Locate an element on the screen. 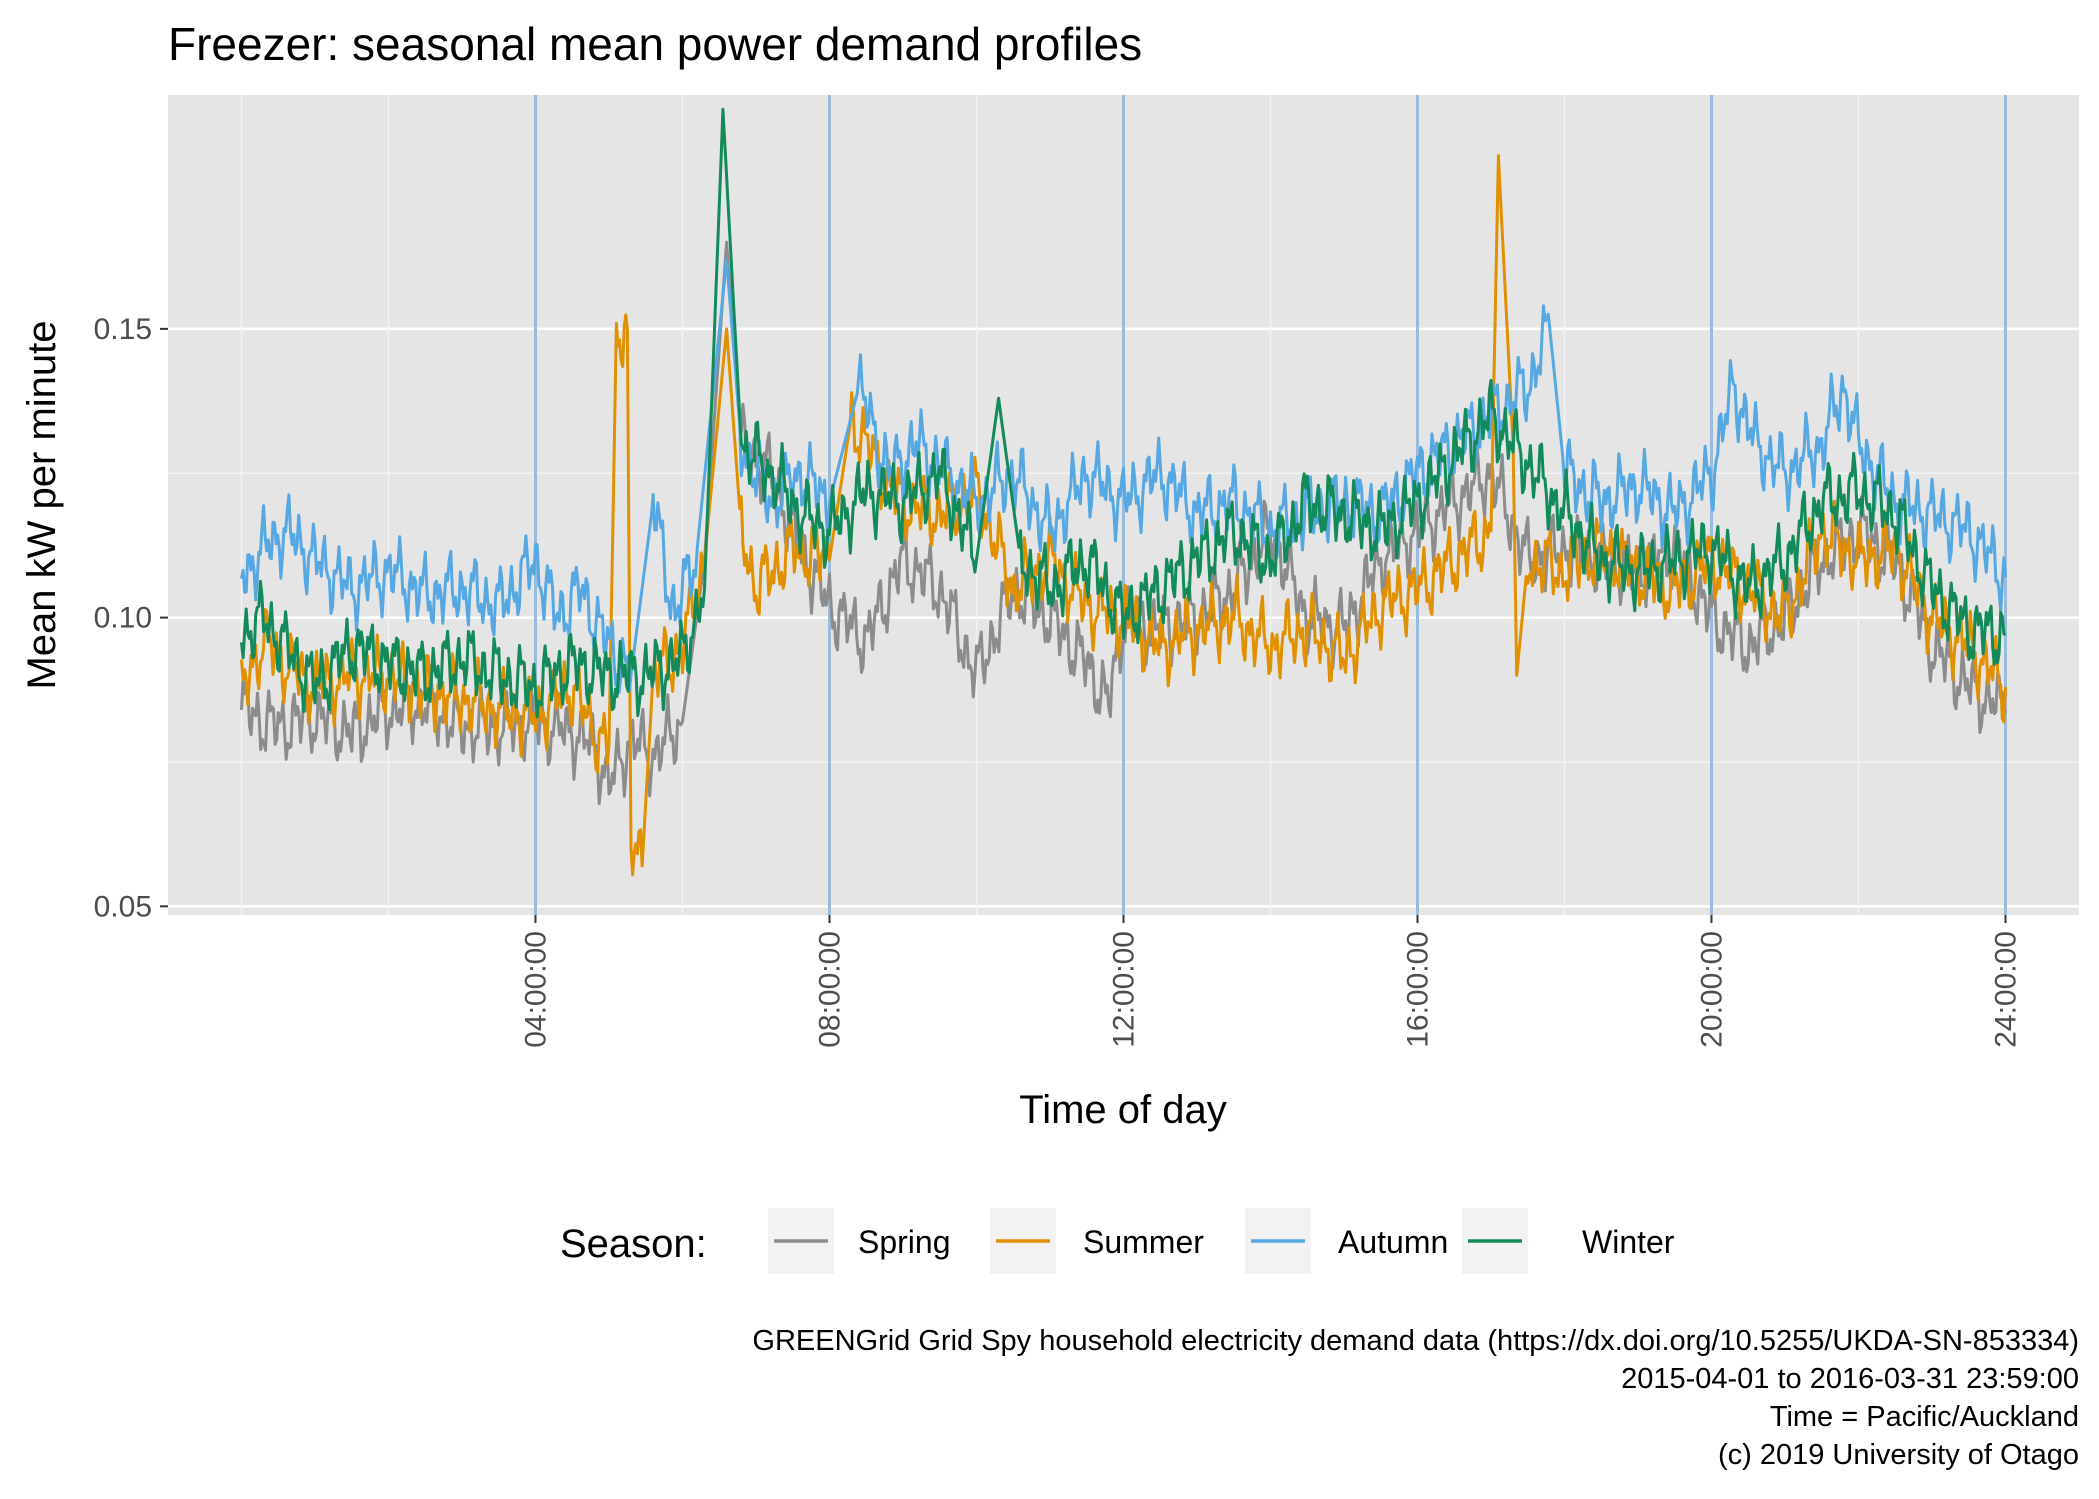  y-tick-label: 0.05 is located at coordinates (123, 906).